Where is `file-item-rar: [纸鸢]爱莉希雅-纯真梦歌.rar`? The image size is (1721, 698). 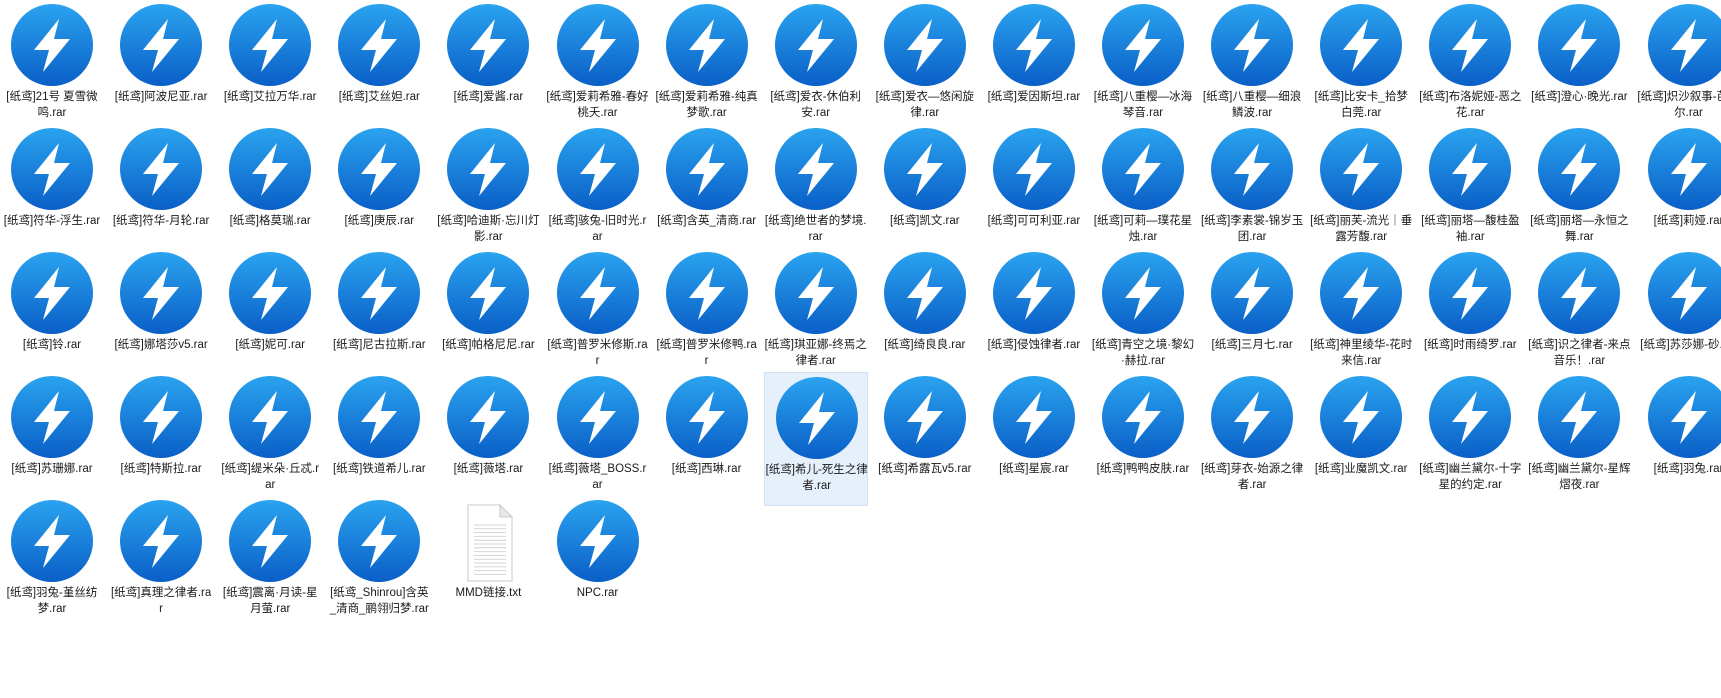 file-item-rar: [纸鸢]爱莉希雅-纯真梦歌.rar is located at coordinates (707, 67).